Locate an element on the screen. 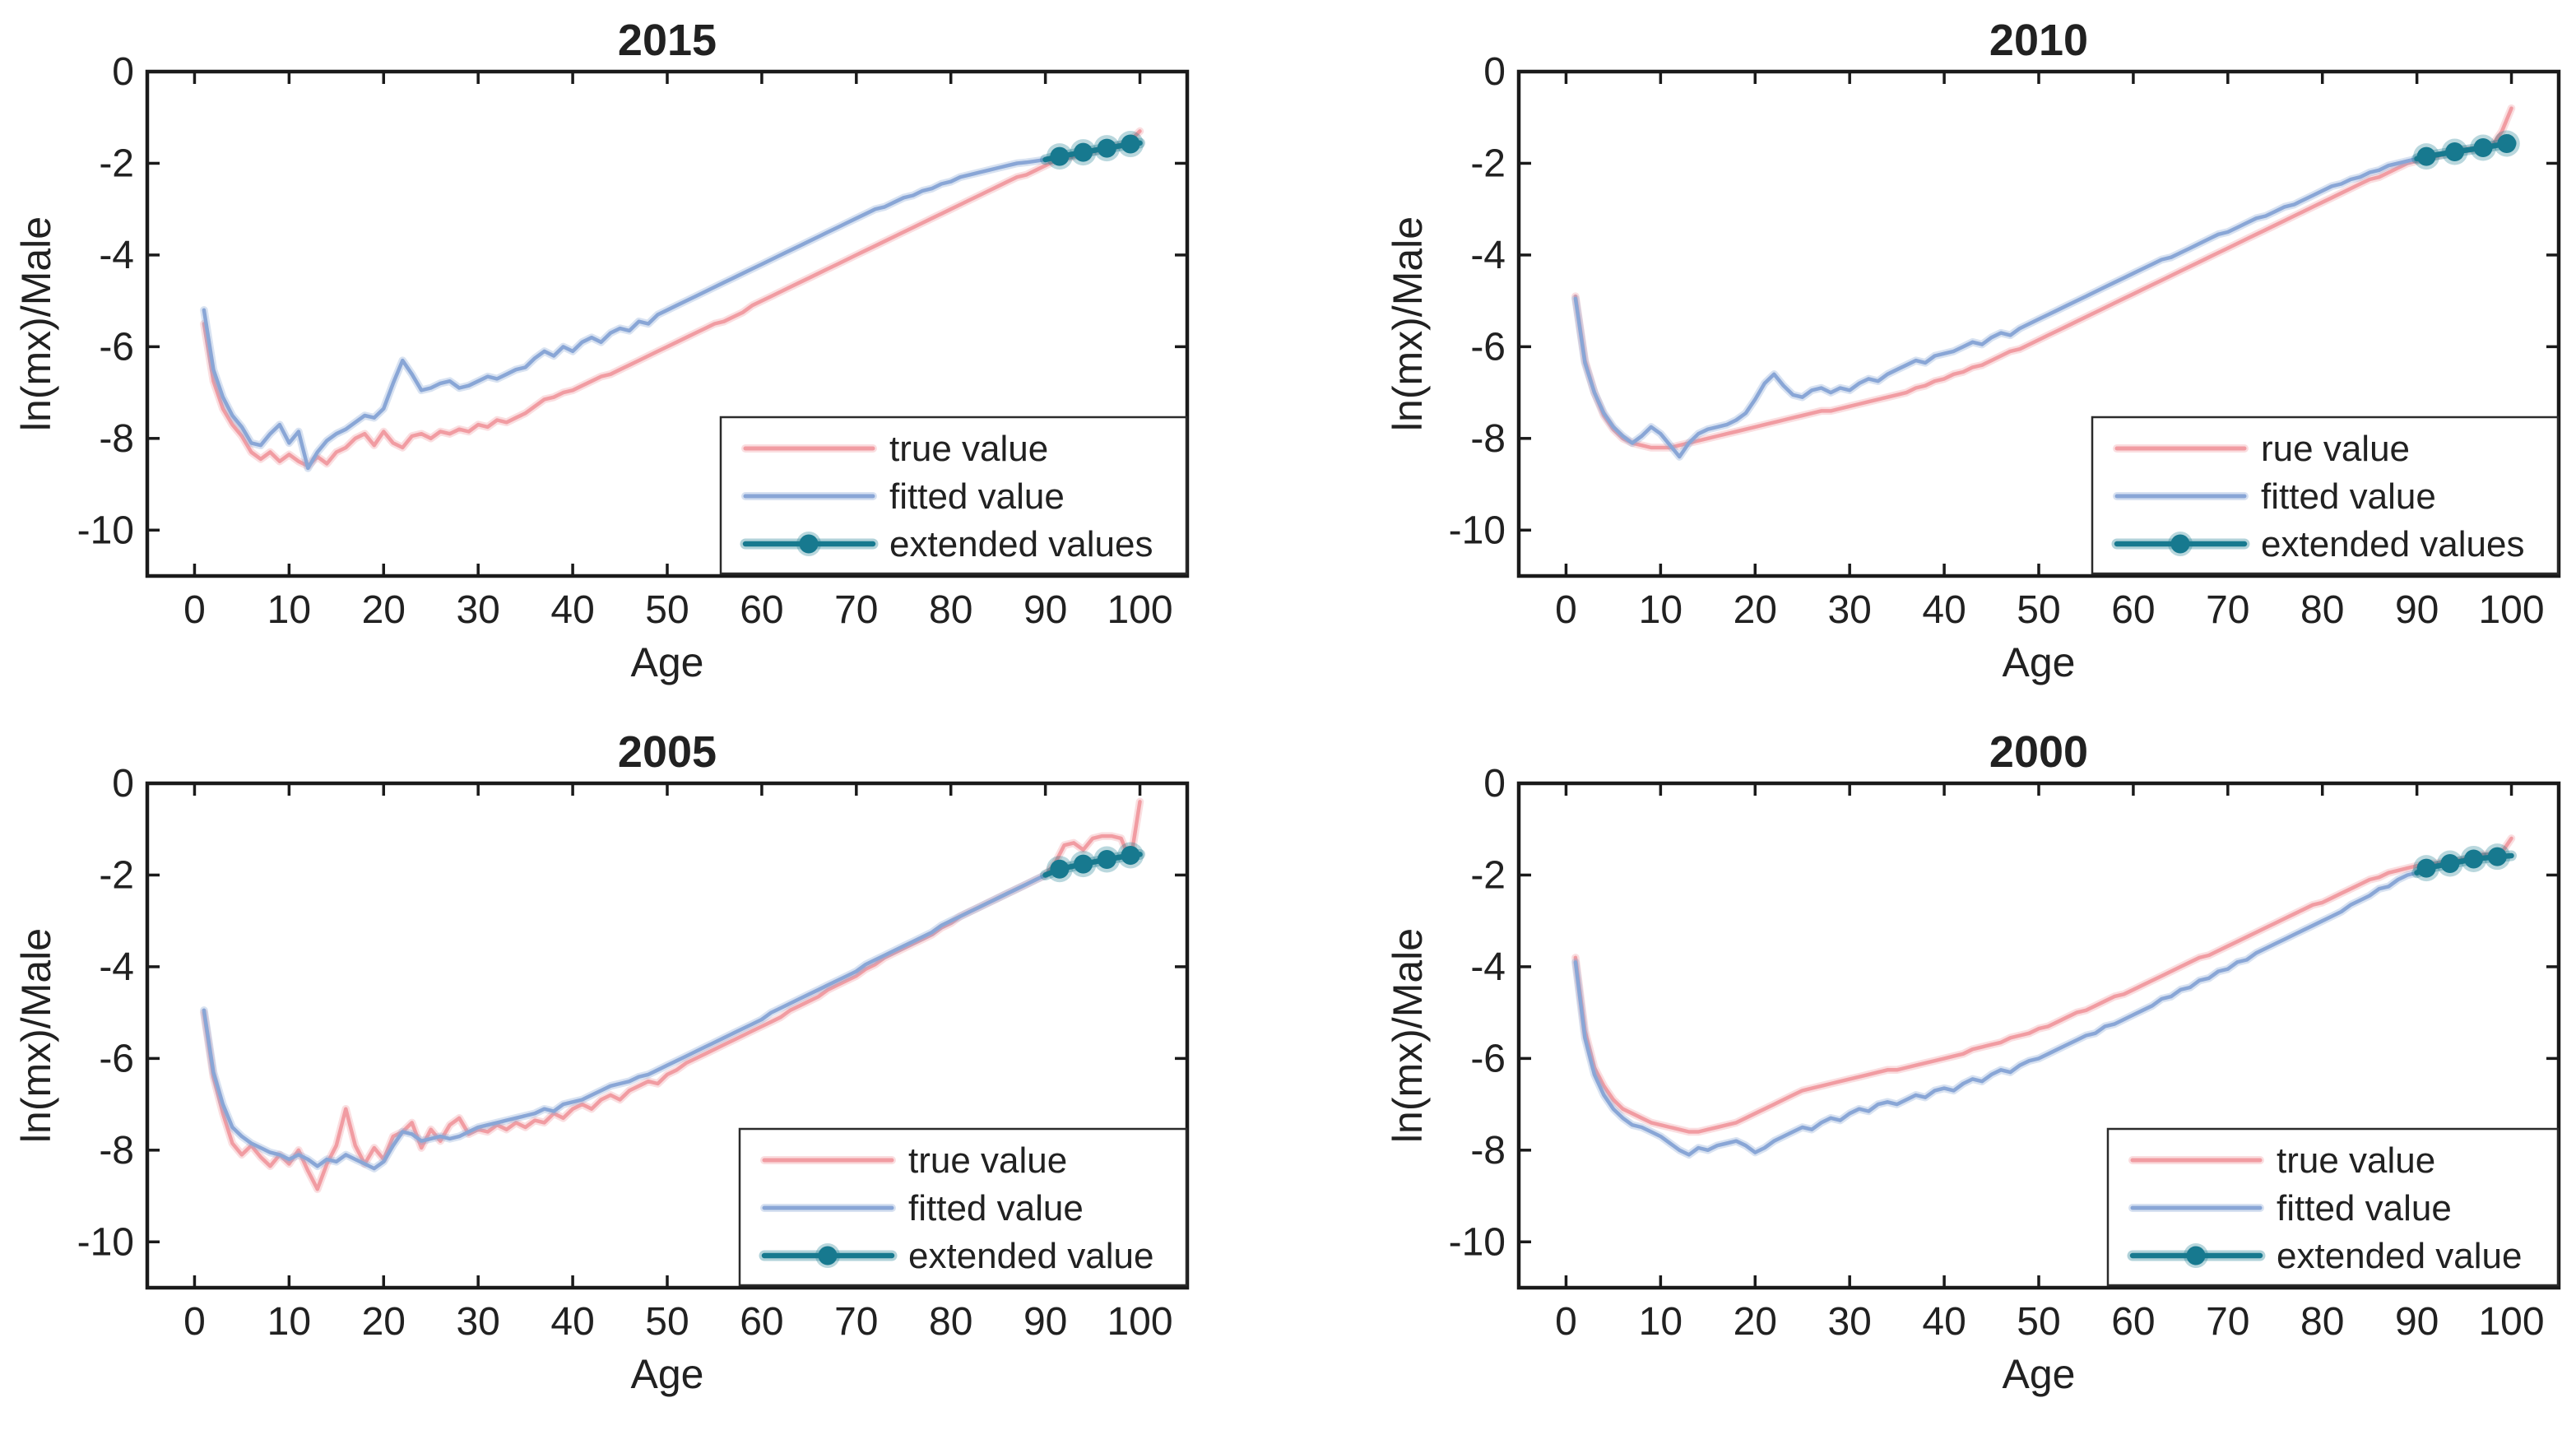  y-tick-label: -6 is located at coordinates (1488, 347).